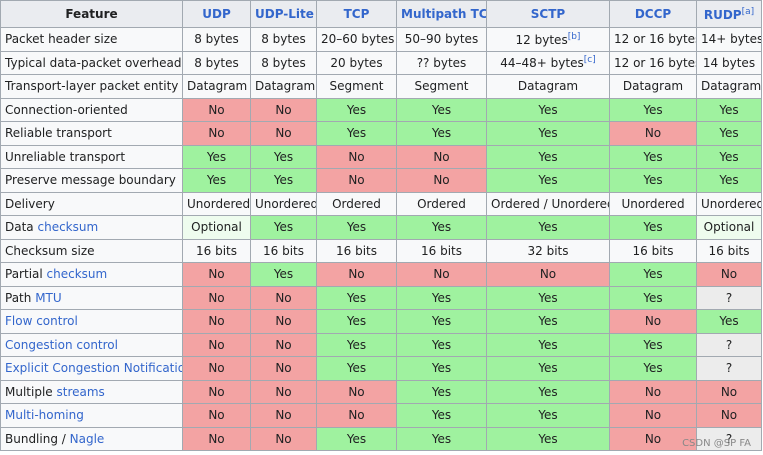 Image resolution: width=763 pixels, height=455 pixels. Describe the element at coordinates (653, 250) in the screenshot. I see `value-cell: 16 bits` at that location.